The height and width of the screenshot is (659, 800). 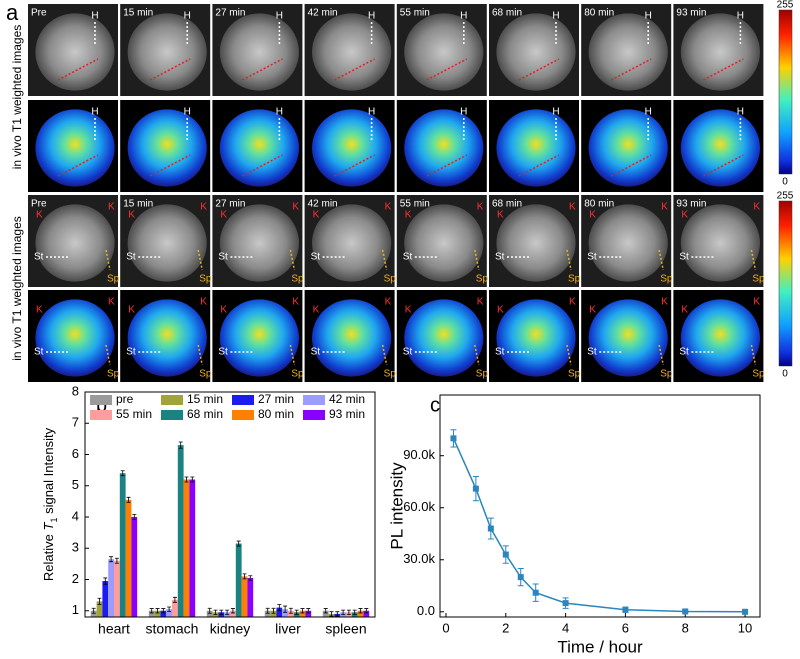 What do you see at coordinates (785, 182) in the screenshot?
I see `colorbar-min: 0` at bounding box center [785, 182].